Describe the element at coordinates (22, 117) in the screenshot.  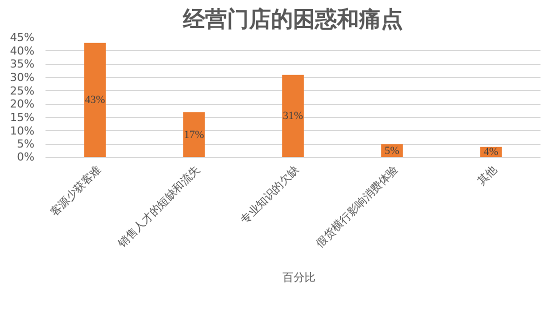
I see `y-tick-label: 15%` at that location.